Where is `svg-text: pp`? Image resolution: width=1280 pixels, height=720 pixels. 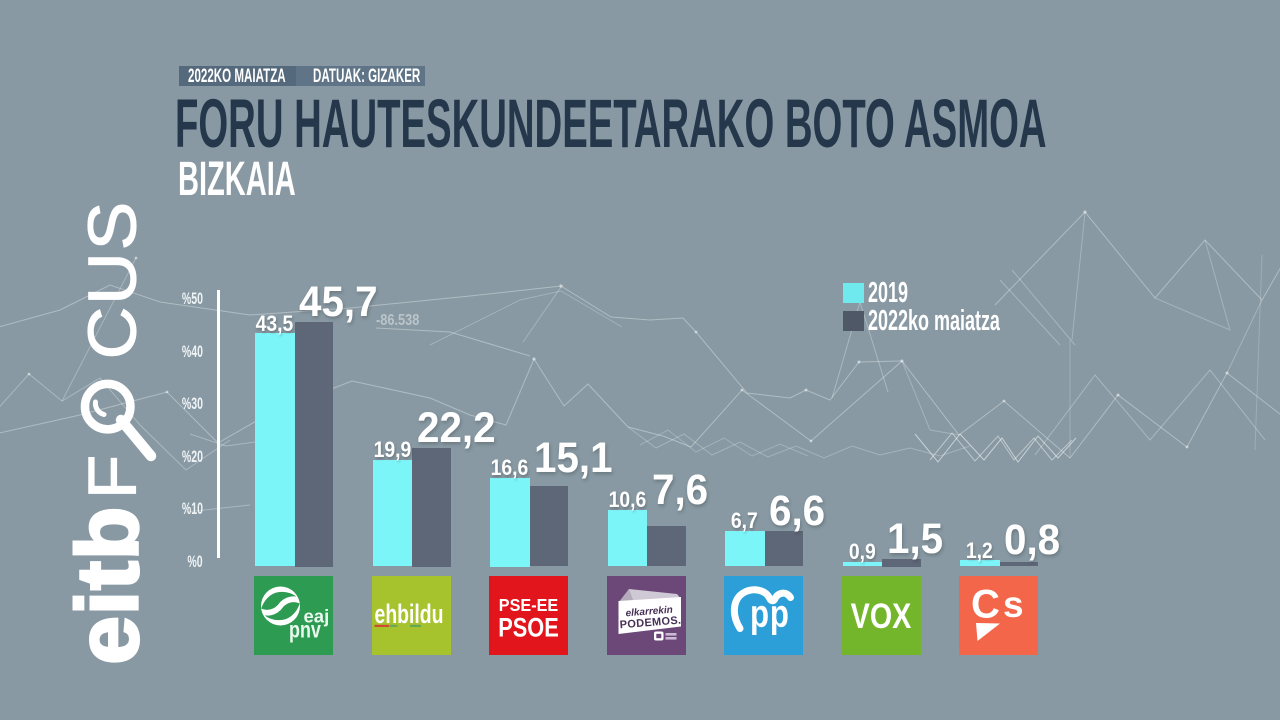
svg-text: pp is located at coordinates (770, 614).